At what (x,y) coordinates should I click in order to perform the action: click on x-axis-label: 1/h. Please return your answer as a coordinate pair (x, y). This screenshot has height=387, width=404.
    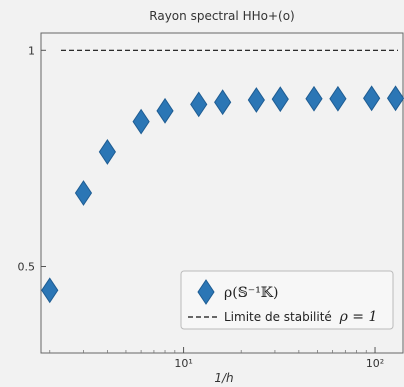
    Looking at the image, I should click on (223, 378).